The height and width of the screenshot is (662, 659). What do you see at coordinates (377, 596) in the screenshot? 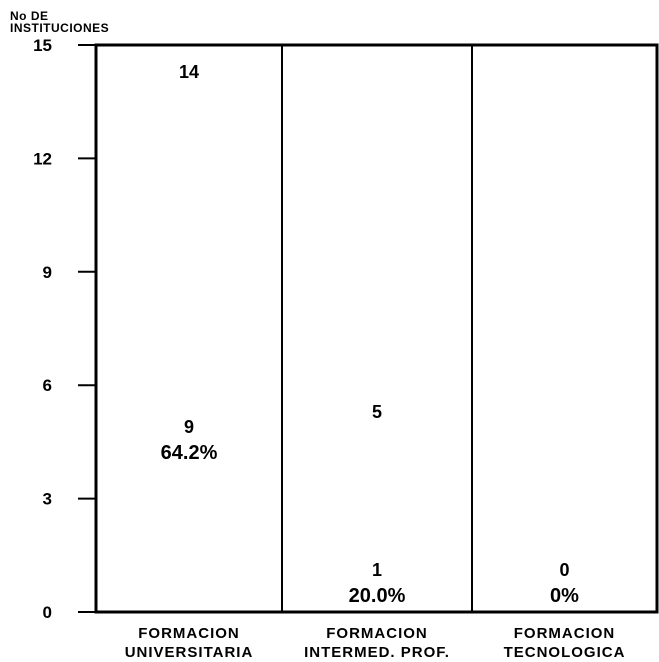
I see `subset-percent-label-2: 20.0%` at bounding box center [377, 596].